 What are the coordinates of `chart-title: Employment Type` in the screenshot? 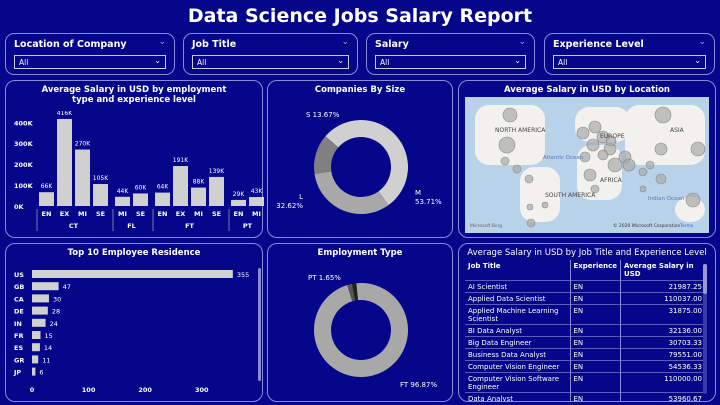 It's located at (360, 253).